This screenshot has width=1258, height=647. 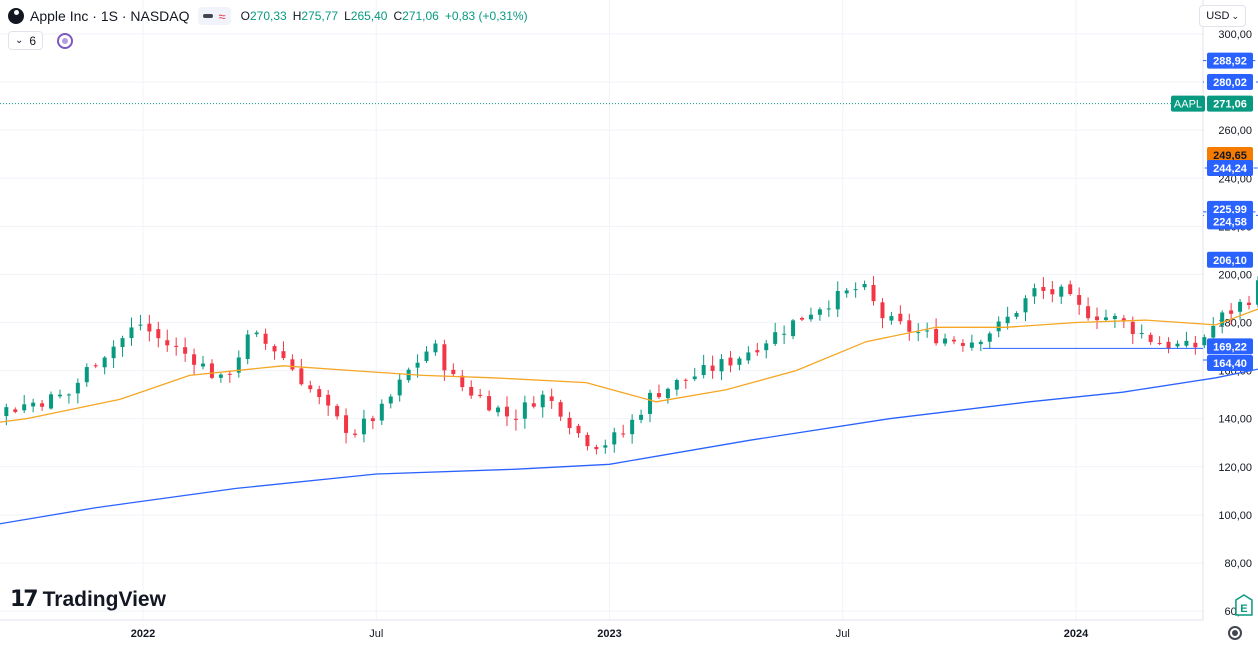 What do you see at coordinates (222, 16) in the screenshot?
I see `wave-icon: ≈` at bounding box center [222, 16].